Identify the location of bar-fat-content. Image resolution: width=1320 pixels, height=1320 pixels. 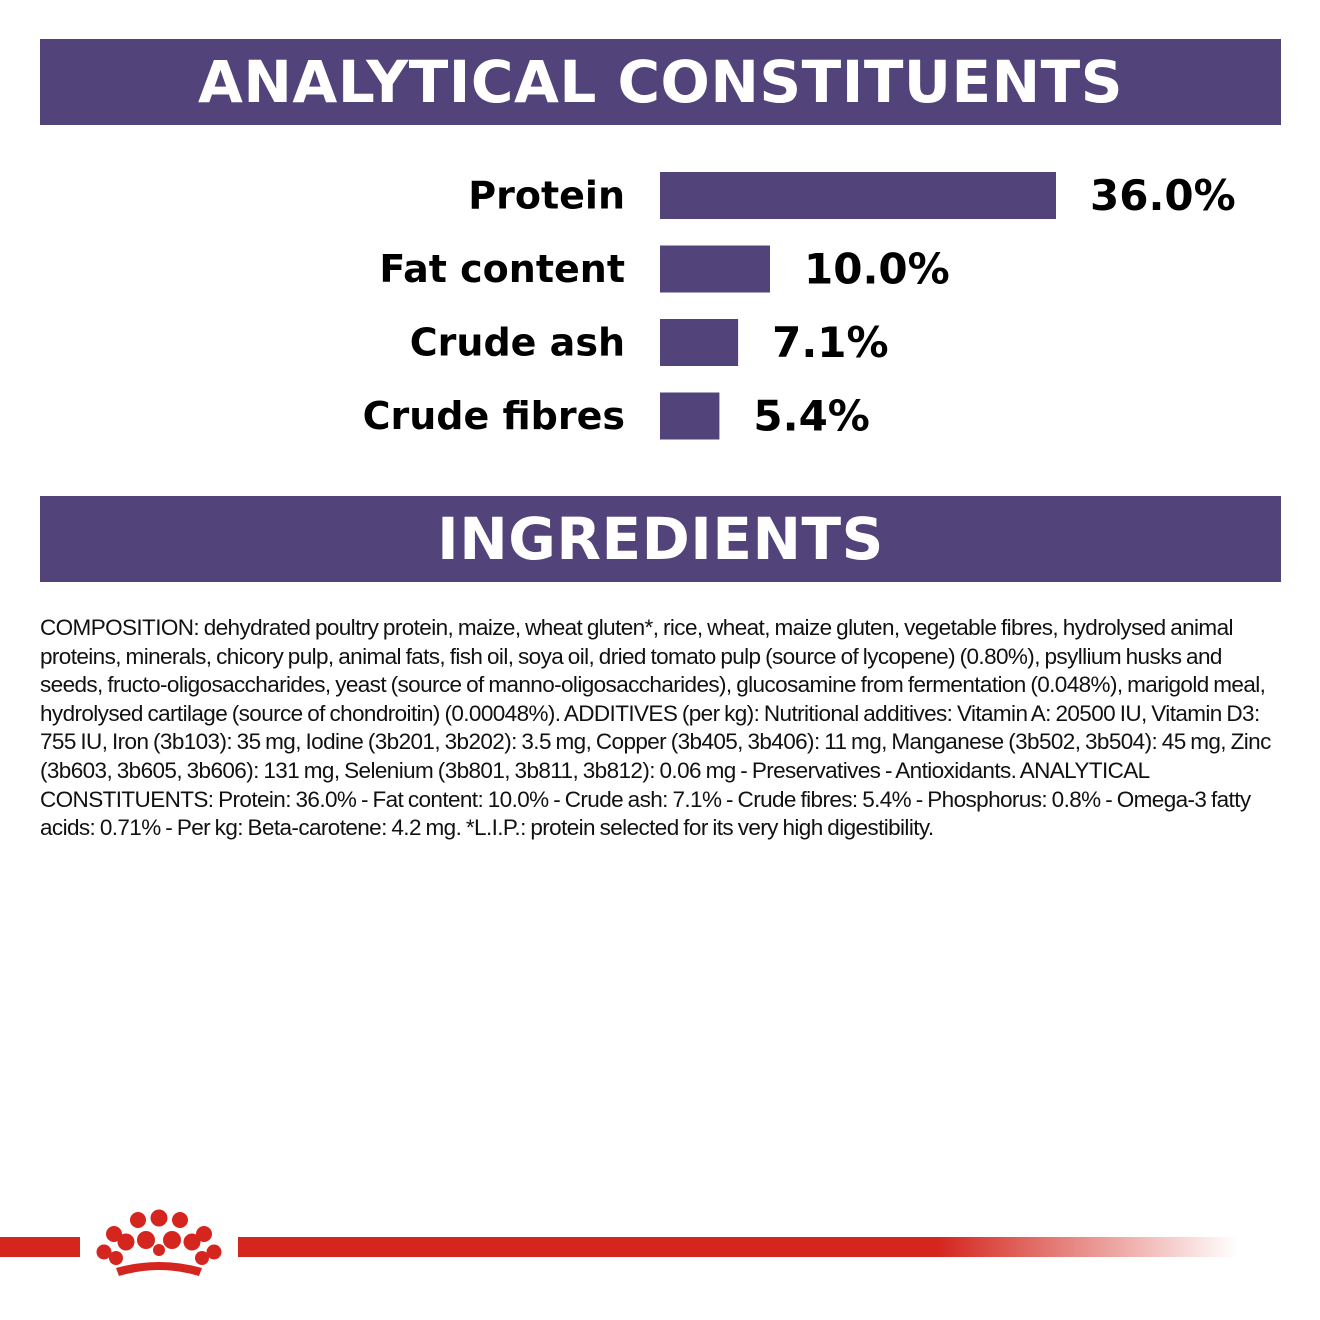
(715, 269).